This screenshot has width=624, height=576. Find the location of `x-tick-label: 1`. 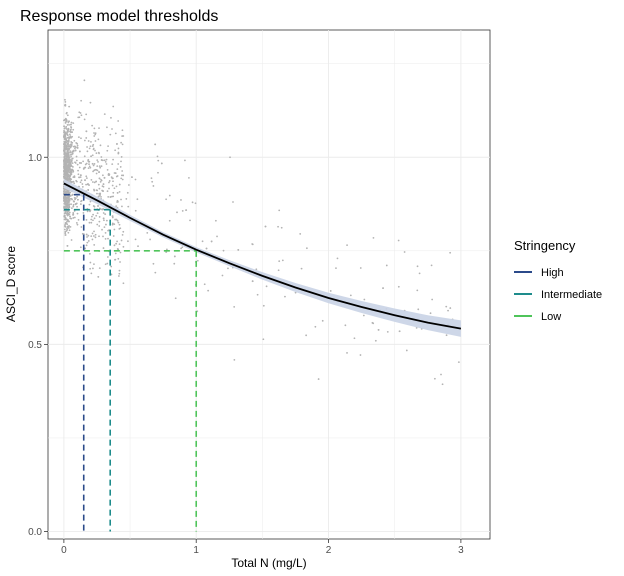

x-tick-label: 1 is located at coordinates (196, 550).